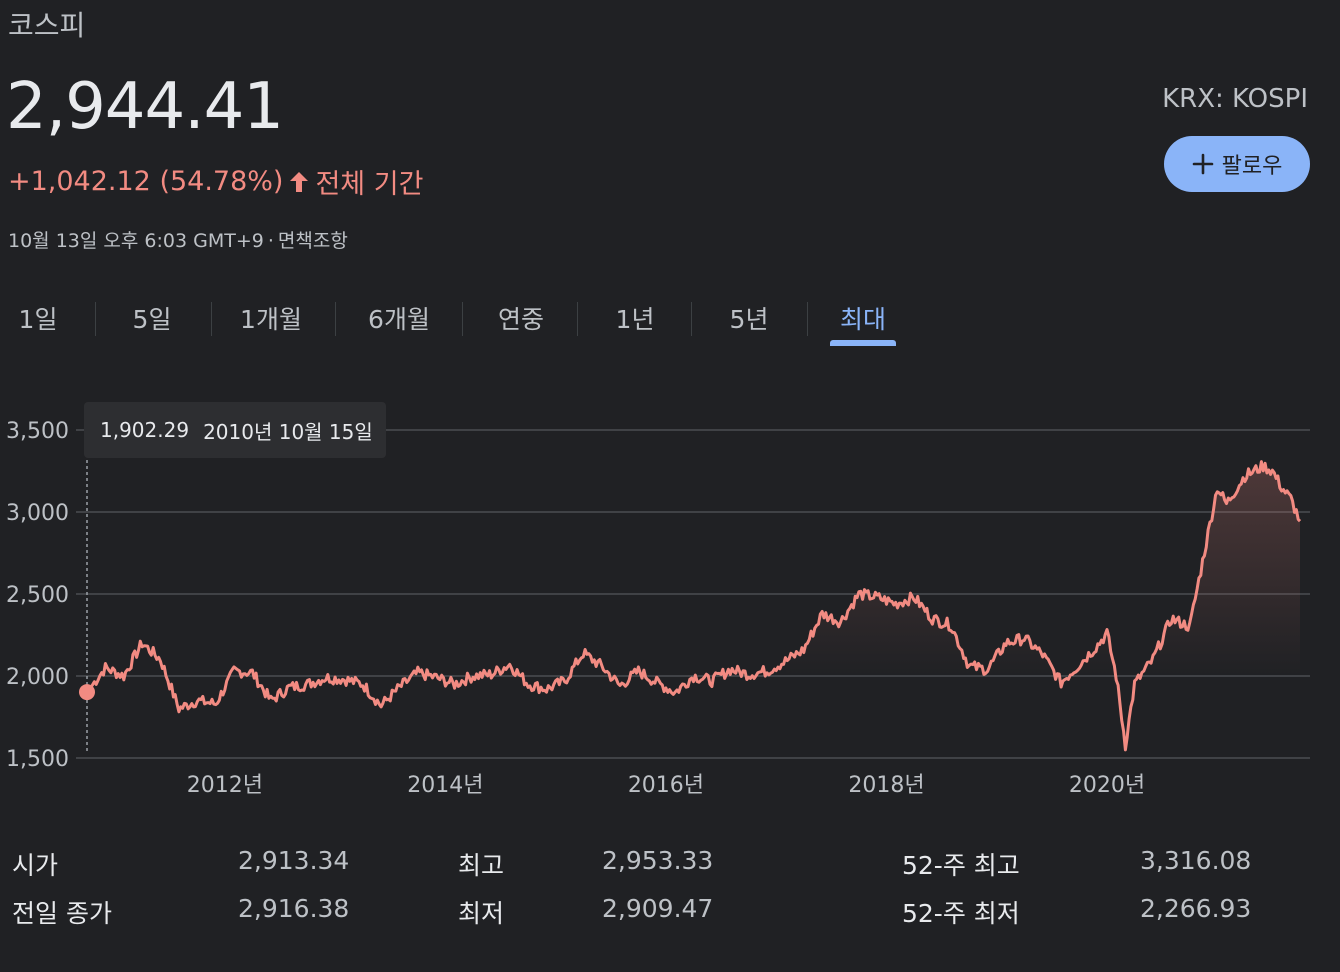 This screenshot has width=1340, height=972. I want to click on price-area, so click(1042, 568).